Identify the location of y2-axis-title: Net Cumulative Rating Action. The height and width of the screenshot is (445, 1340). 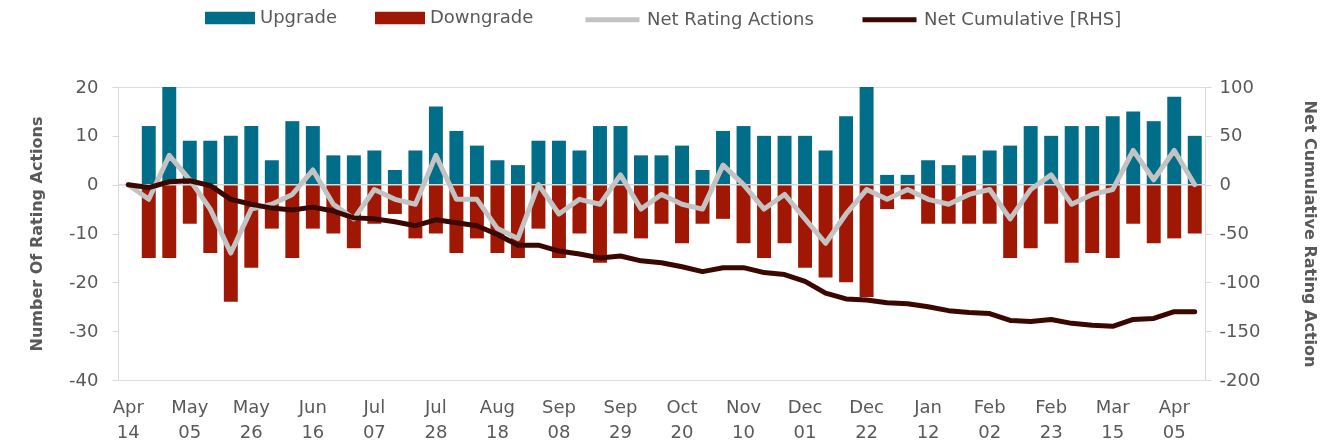
(1311, 234).